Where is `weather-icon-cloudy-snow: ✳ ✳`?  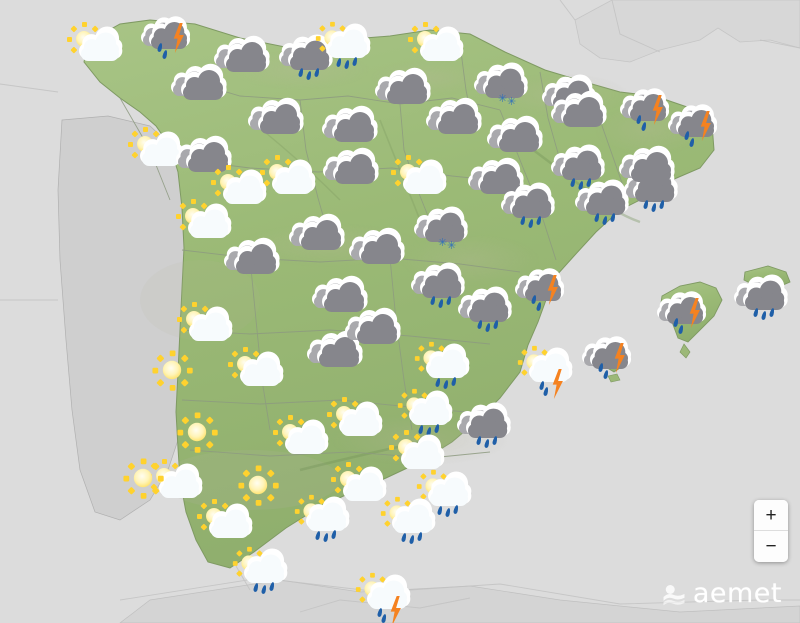 weather-icon-cloudy-snow: ✳ ✳ is located at coordinates (443, 231).